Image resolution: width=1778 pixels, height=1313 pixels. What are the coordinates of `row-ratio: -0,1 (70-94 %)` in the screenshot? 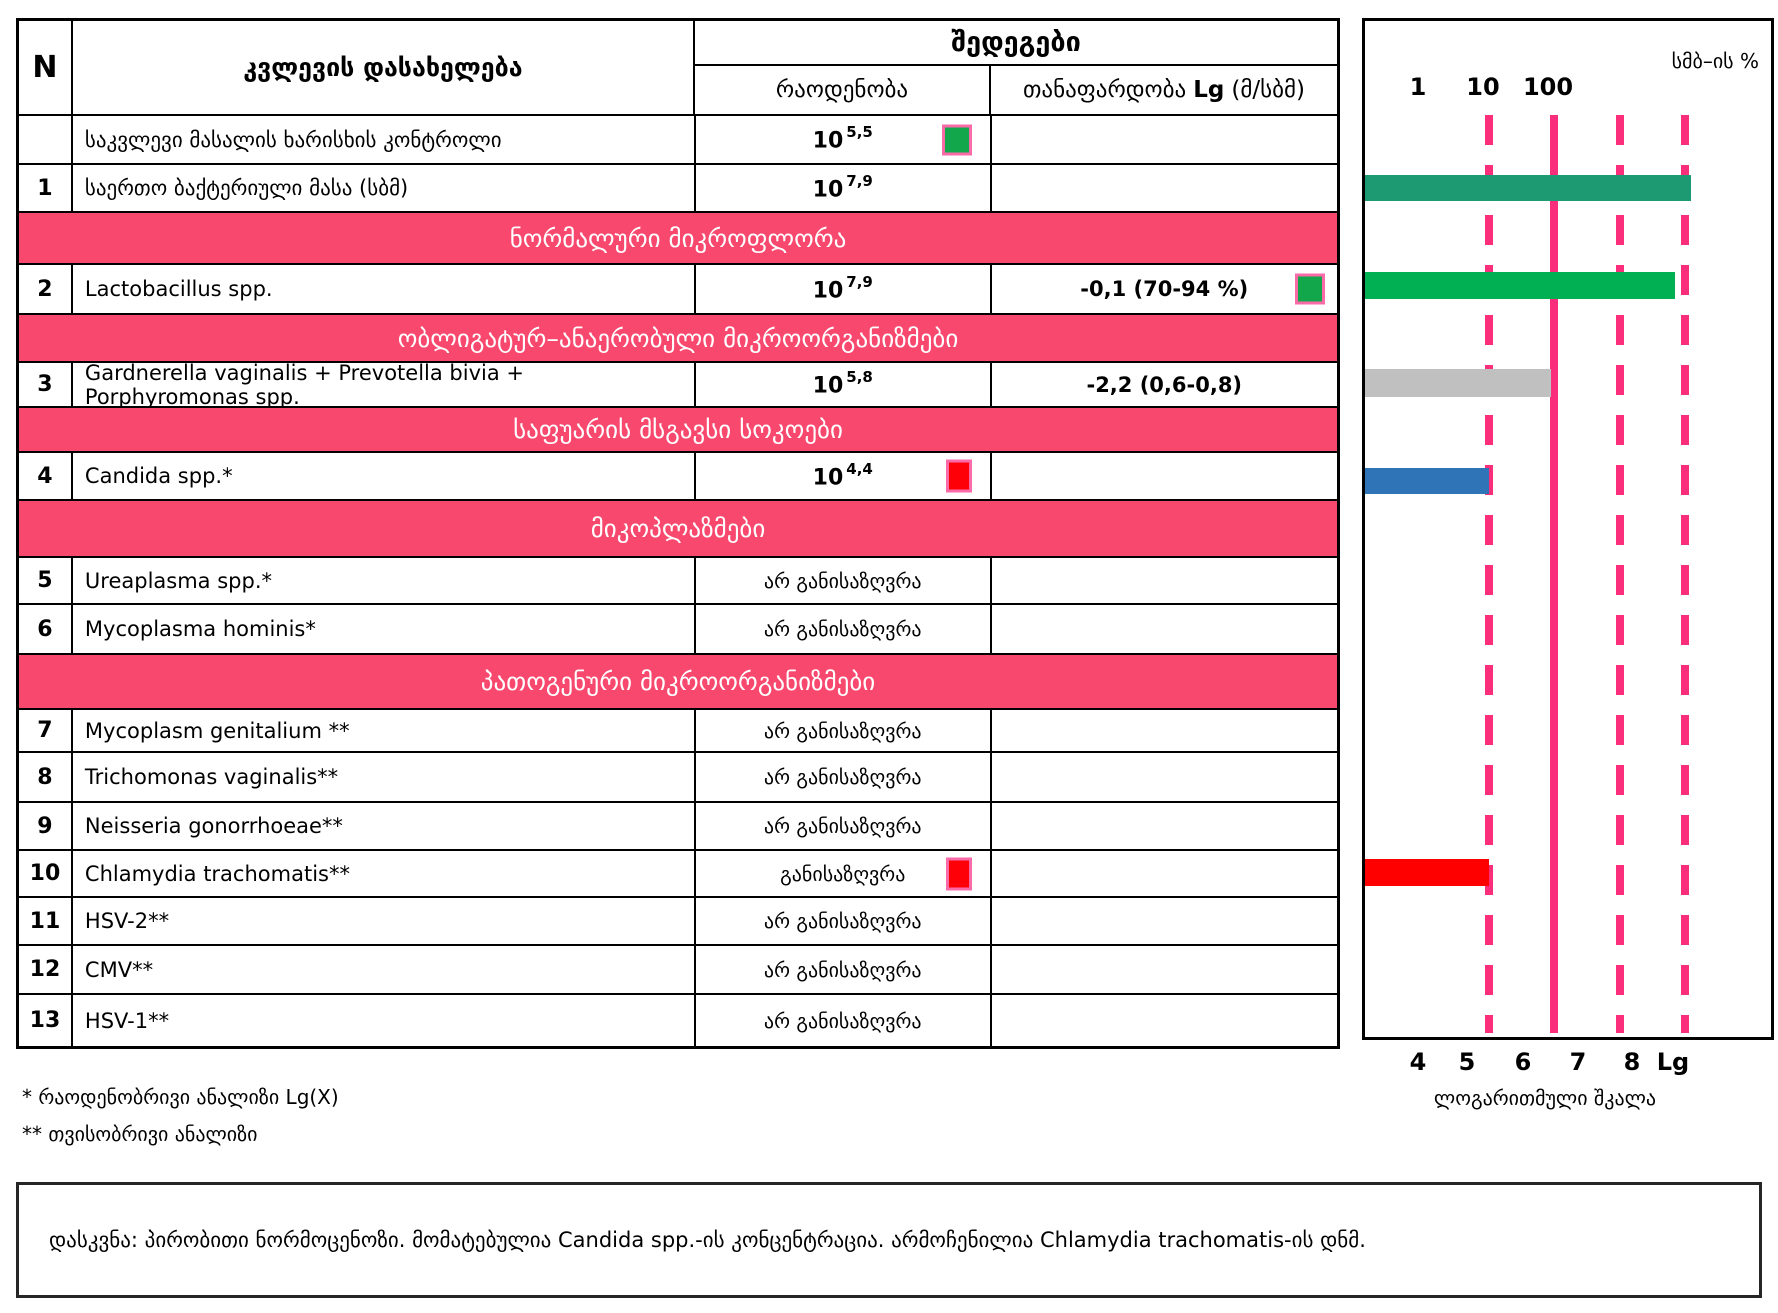 It's located at (1164, 289).